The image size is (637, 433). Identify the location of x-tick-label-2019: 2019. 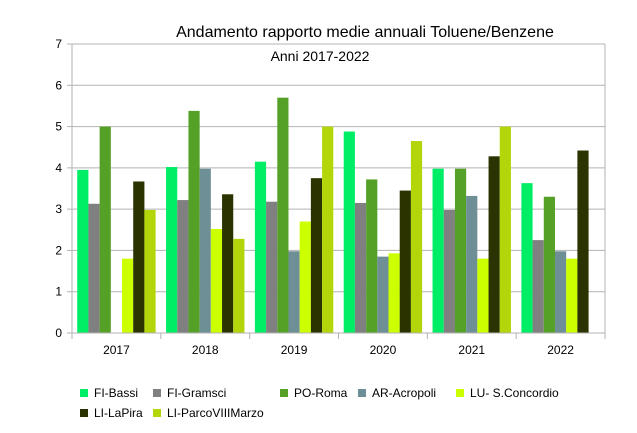
(294, 350).